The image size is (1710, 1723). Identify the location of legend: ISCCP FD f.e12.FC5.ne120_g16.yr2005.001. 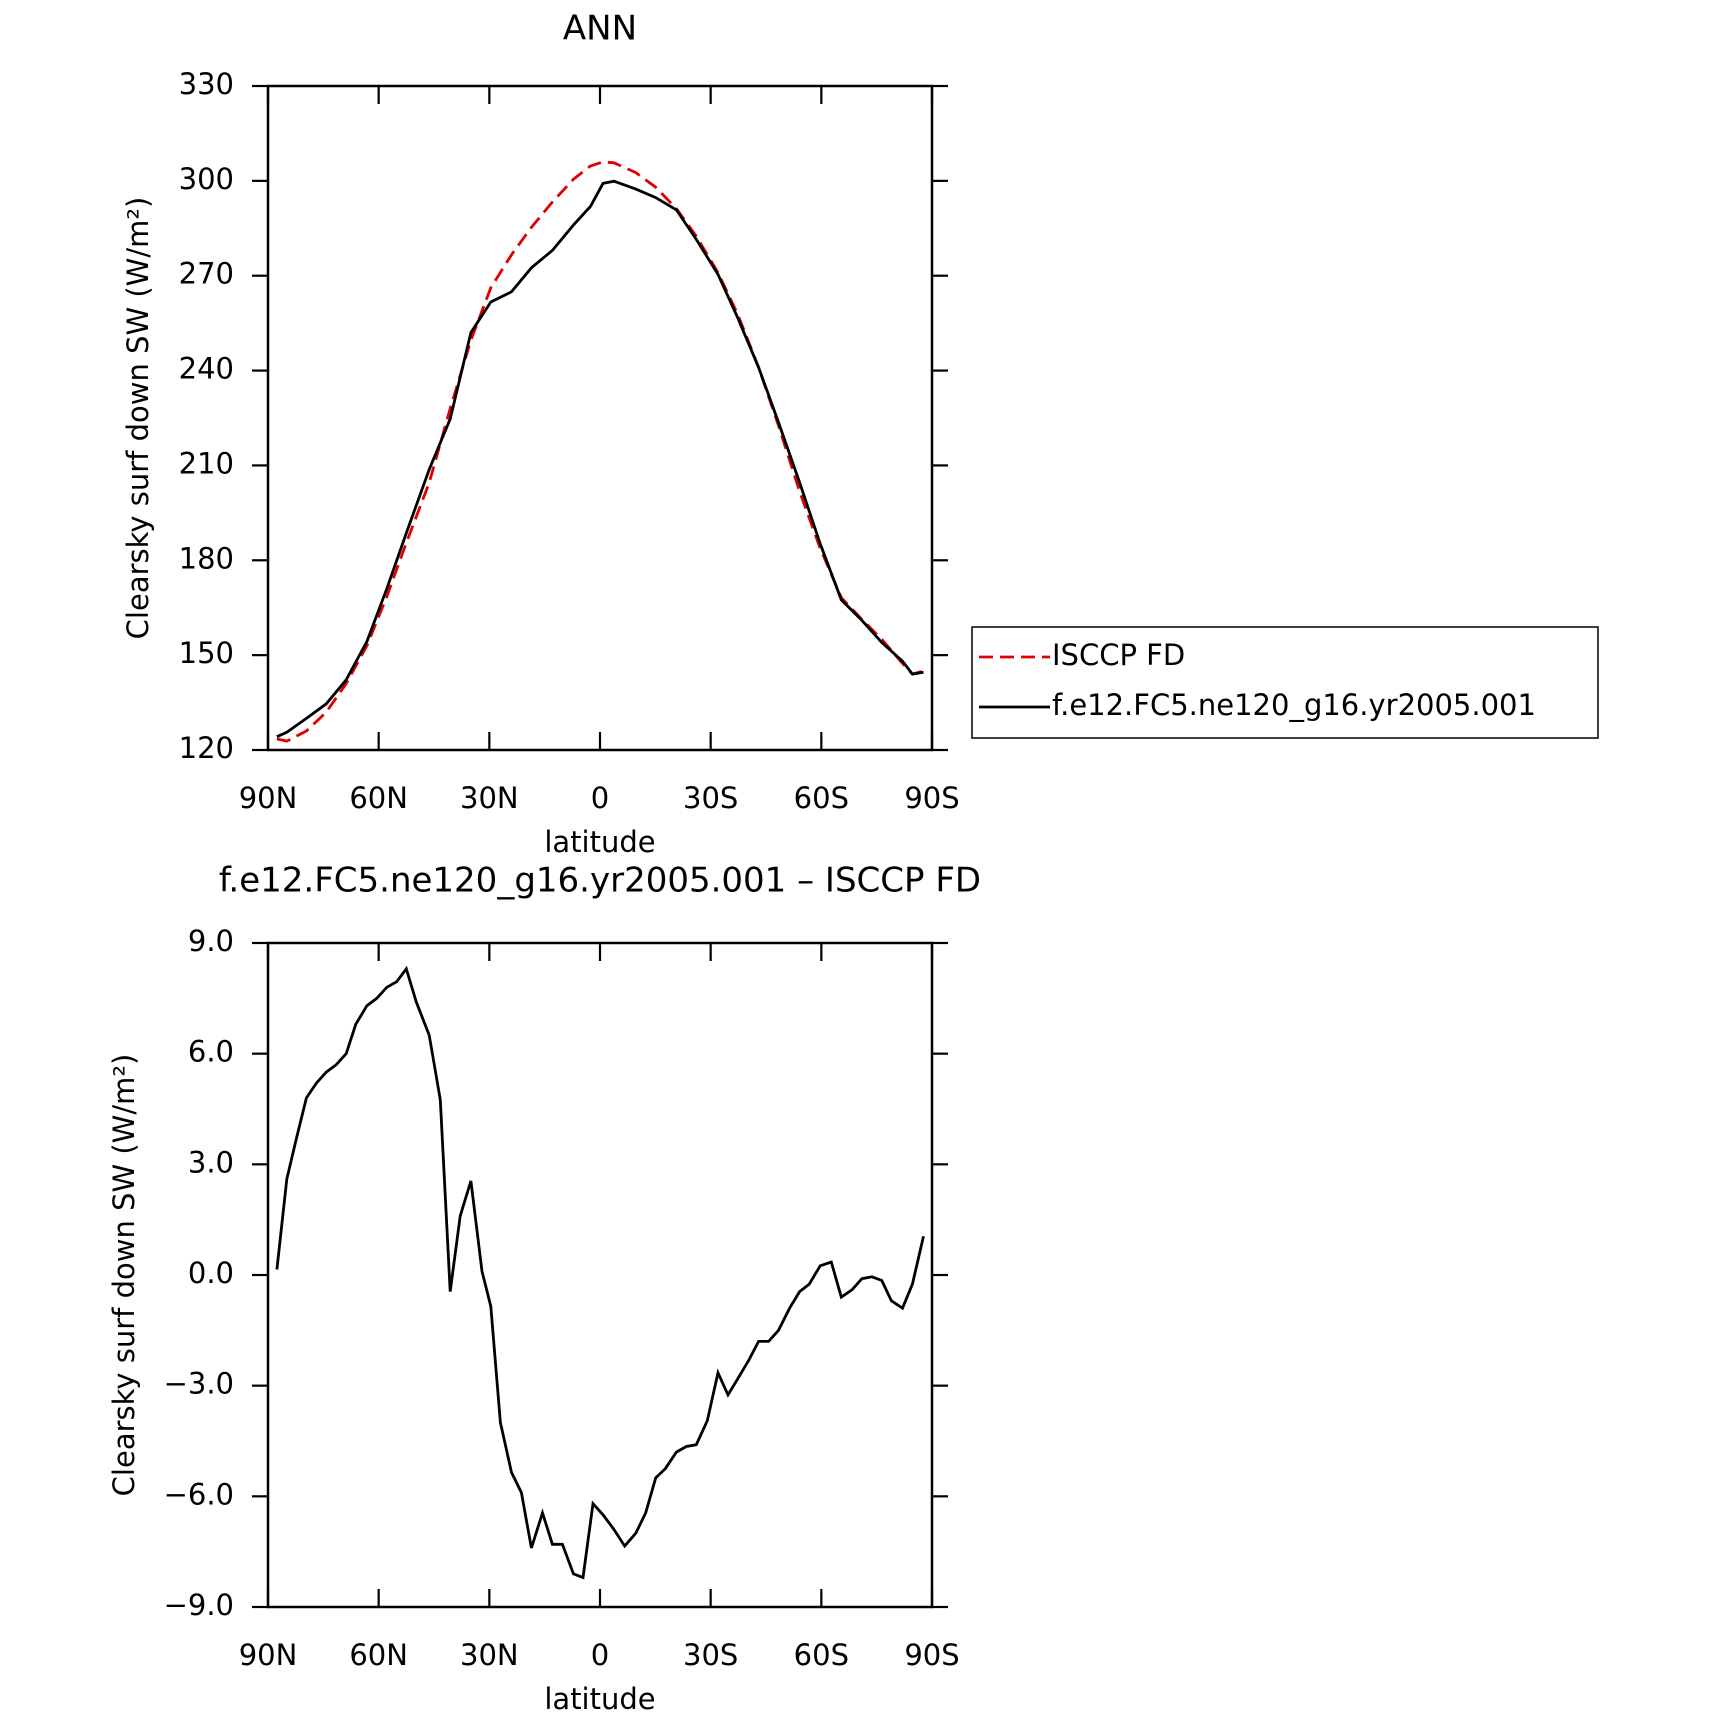
(1285, 682).